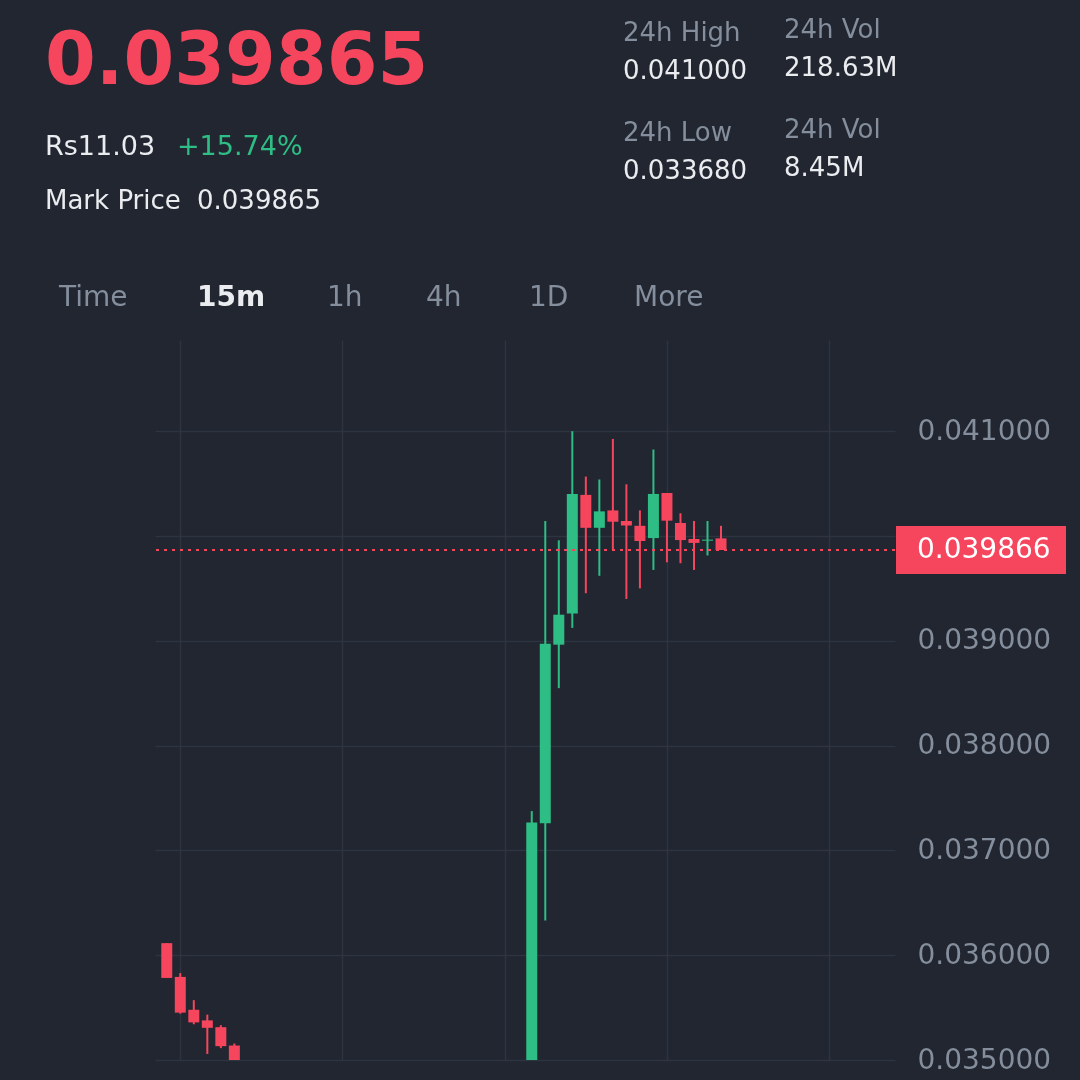 This screenshot has height=1080, width=1080. Describe the element at coordinates (240, 145) in the screenshot. I see `text: +15.74%` at that location.